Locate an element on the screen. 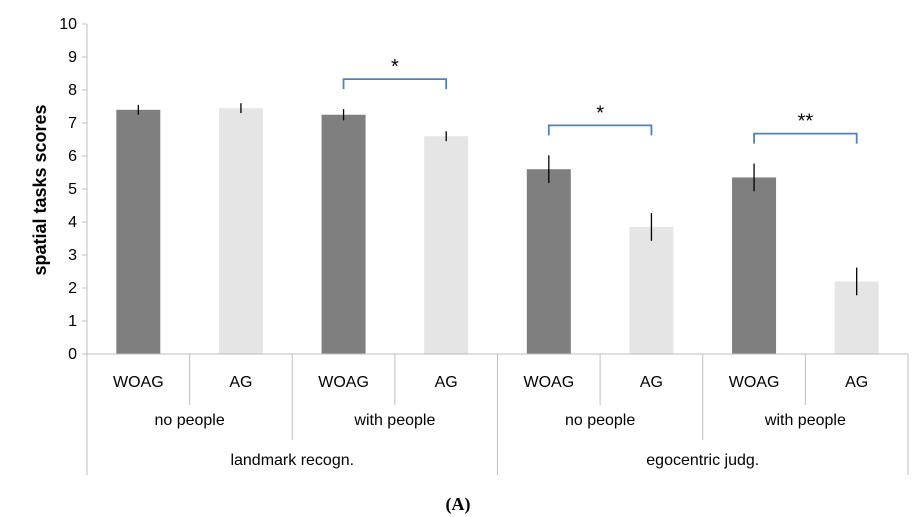  y-tick-label: 9 is located at coordinates (72, 57).